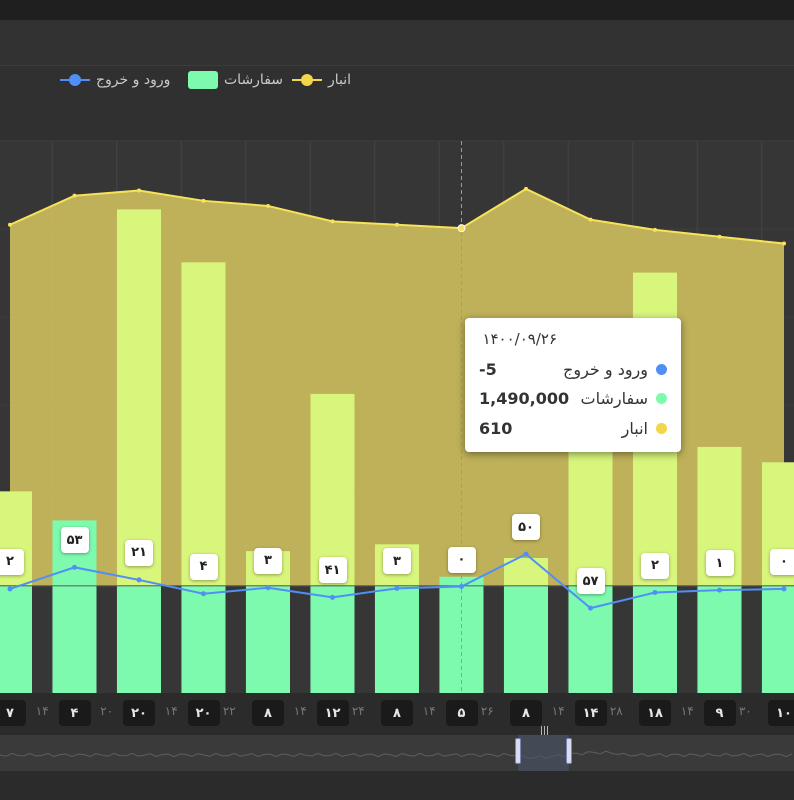 The image size is (794, 800). Describe the element at coordinates (307, 80) in the screenshot. I see `legend-swatch-inventory` at that location.